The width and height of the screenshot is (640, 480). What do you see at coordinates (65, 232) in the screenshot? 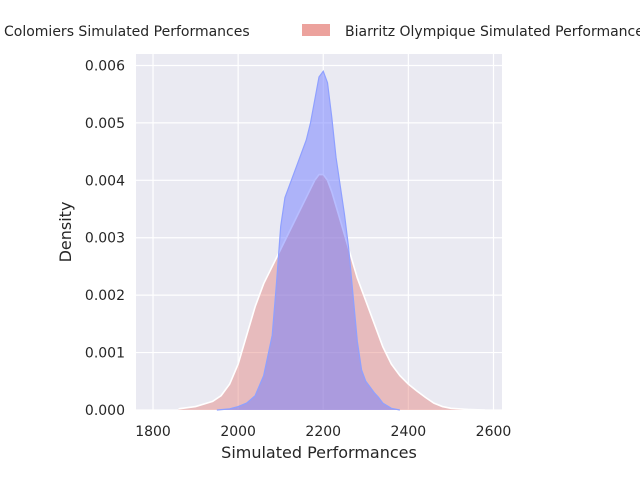
I see `y-axis-label: Density` at bounding box center [65, 232].